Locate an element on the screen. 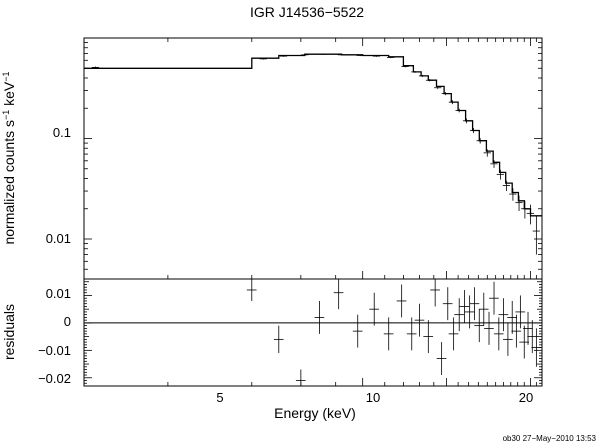  residuals-y-axis-label: residuals is located at coordinates (9, 332).